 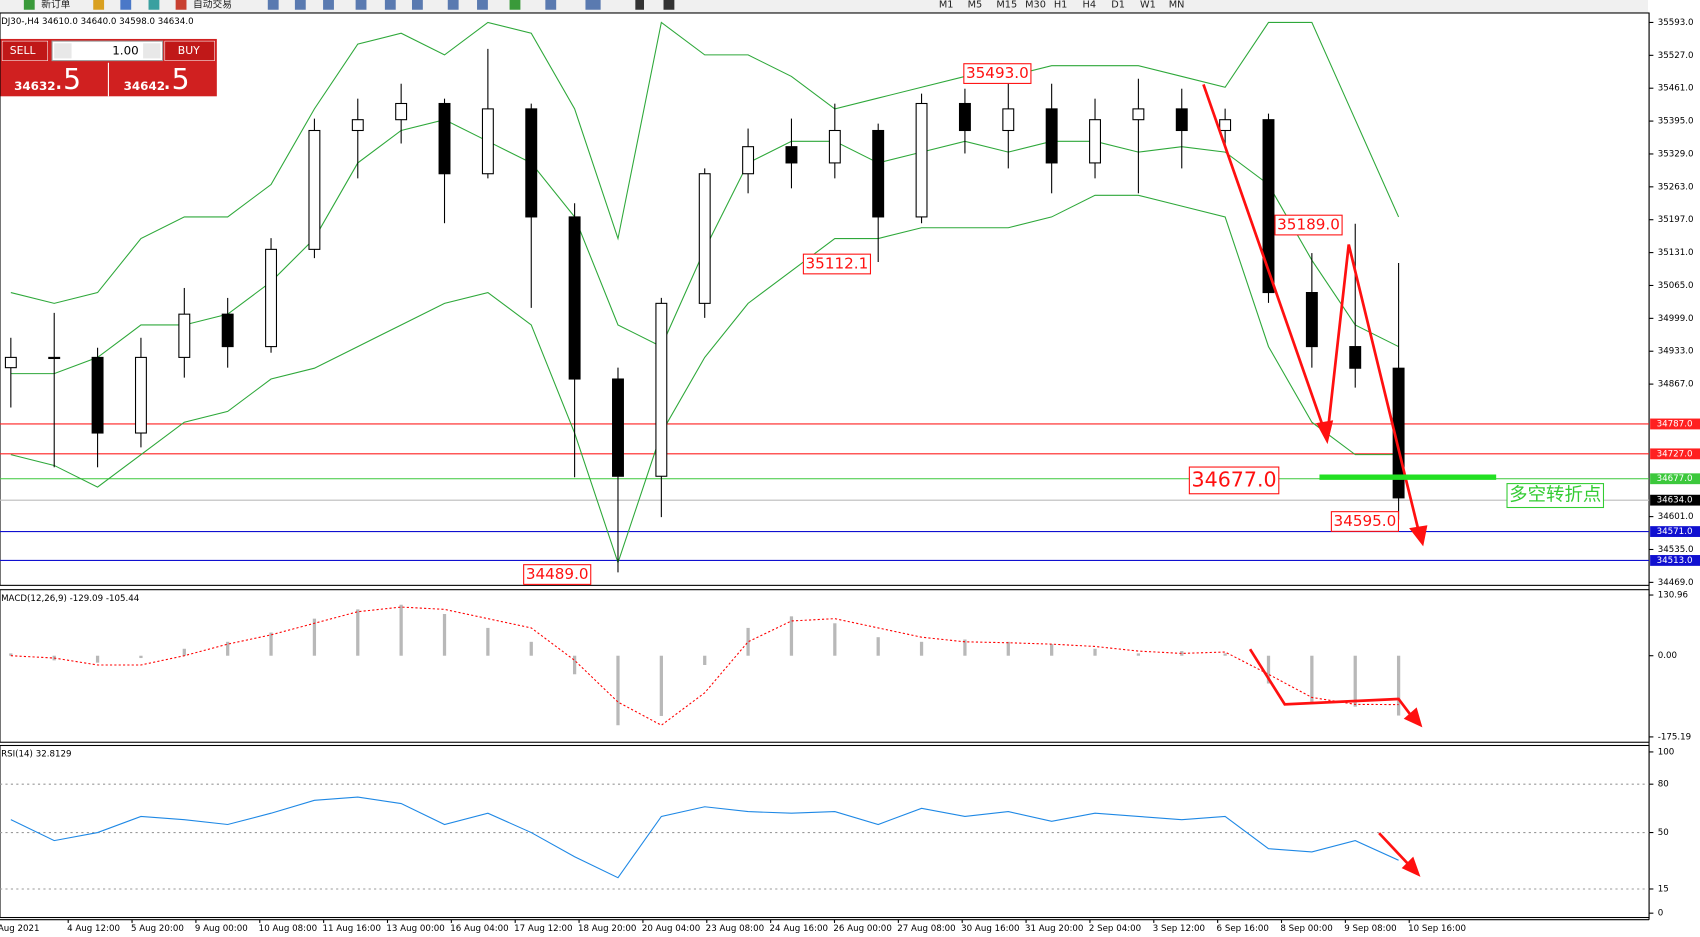 I want to click on sell-label: SELL, so click(x=23, y=50).